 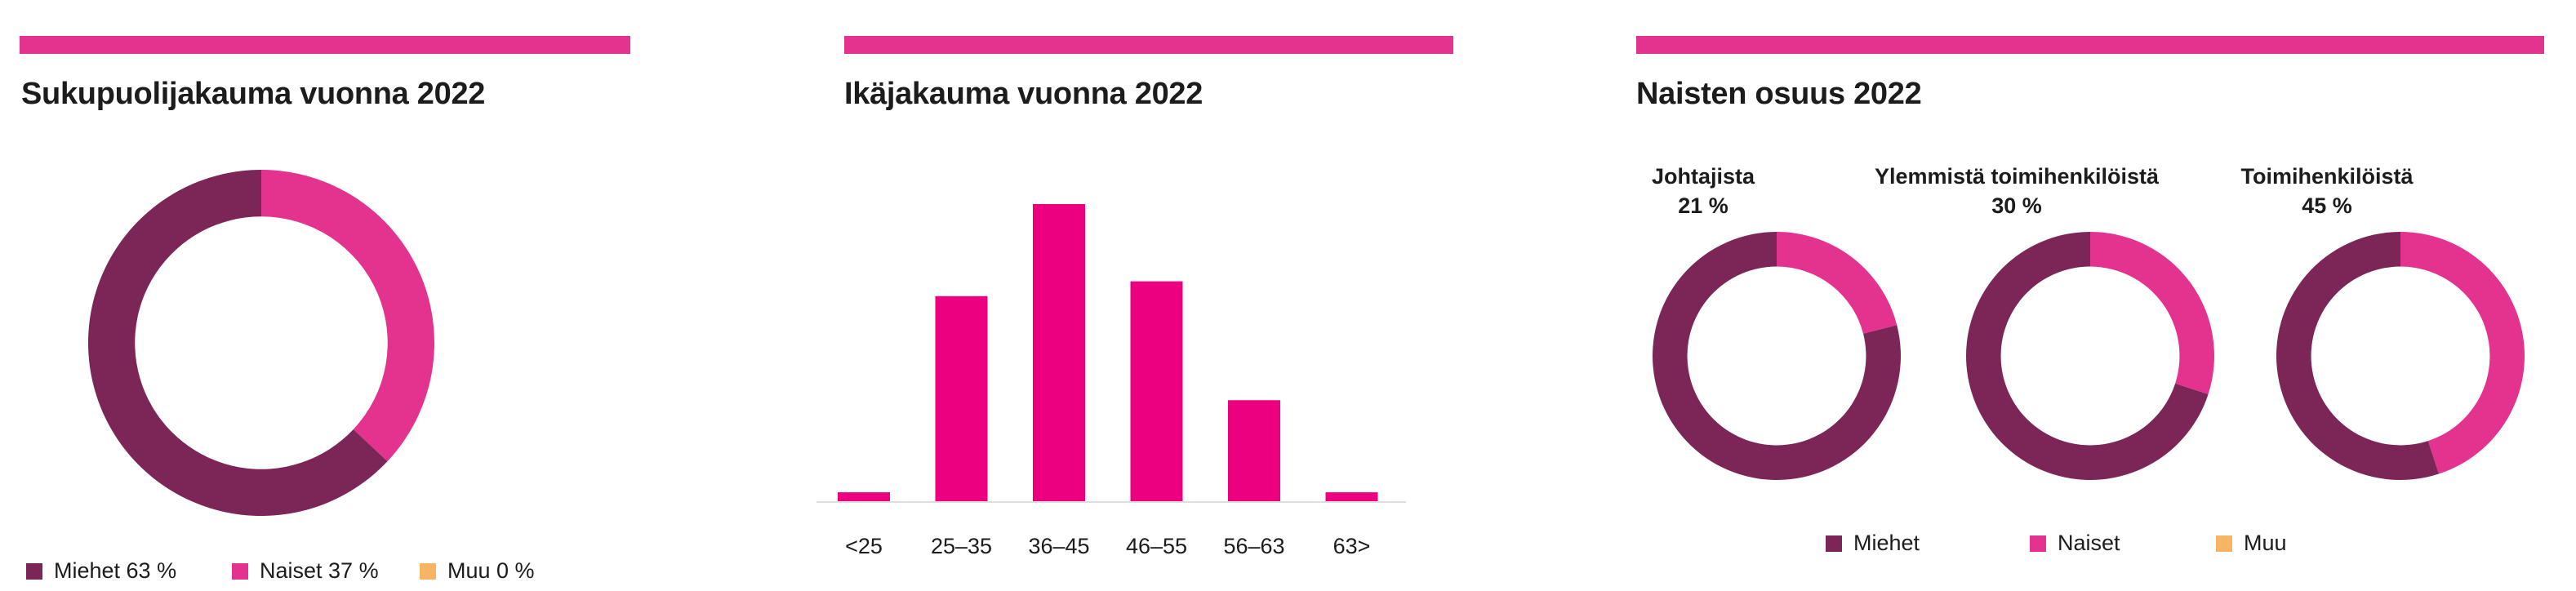 What do you see at coordinates (1703, 191) in the screenshot?
I see `donut-title-johtajista: Johtajista 21 %` at bounding box center [1703, 191].